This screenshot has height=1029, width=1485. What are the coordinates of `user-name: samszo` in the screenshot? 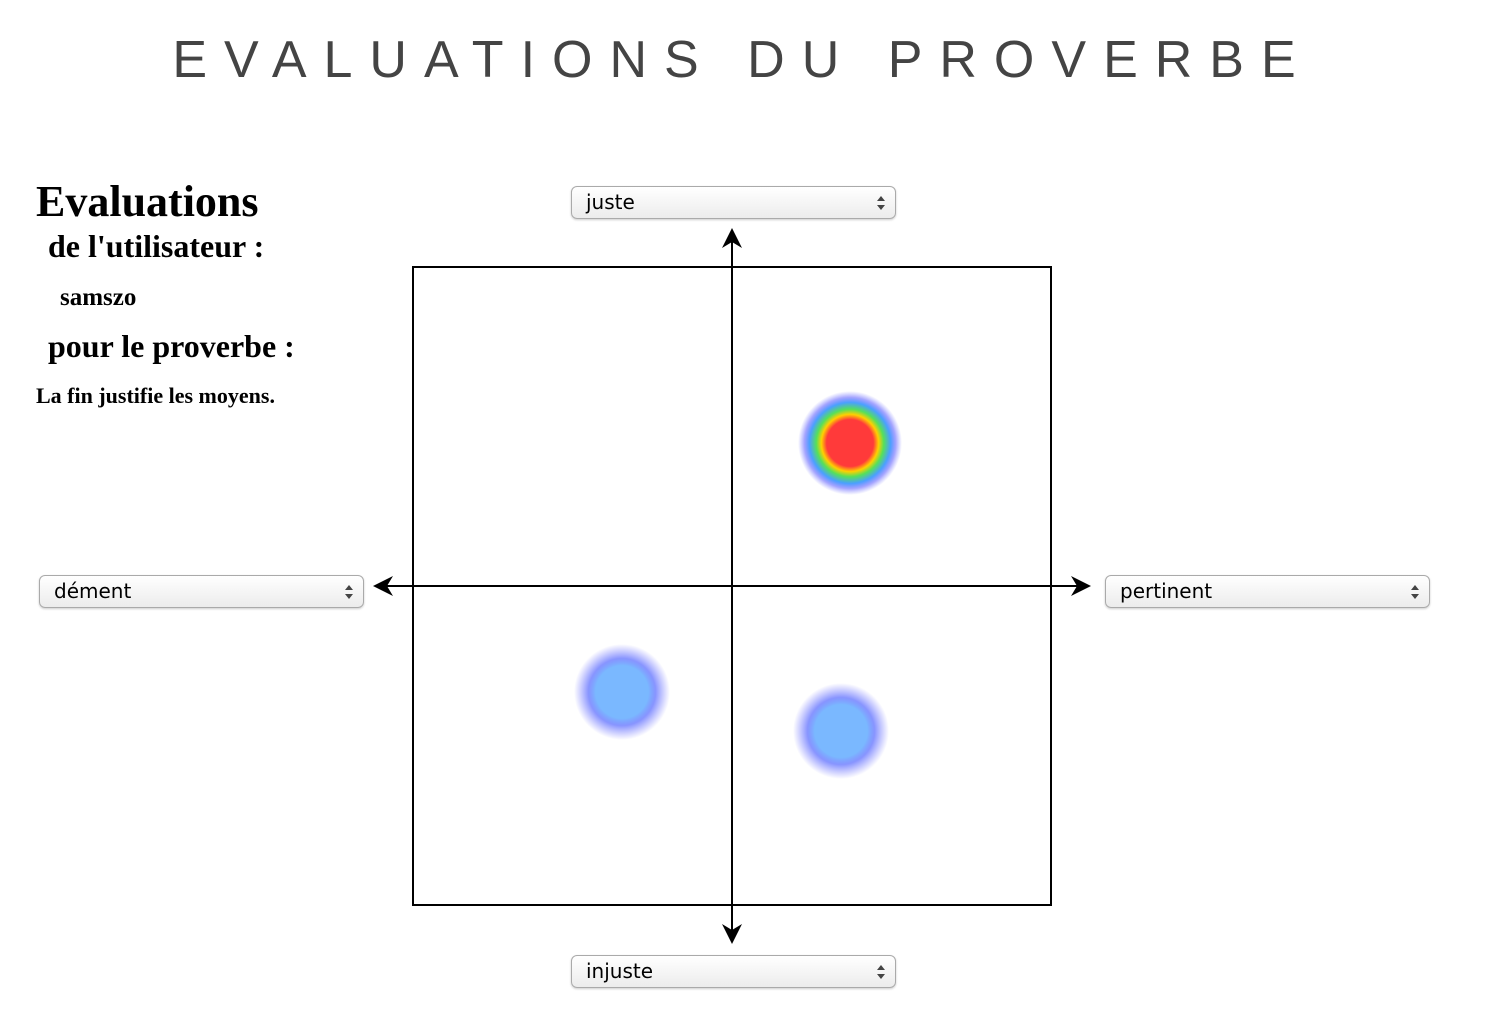 It's located at (98, 297).